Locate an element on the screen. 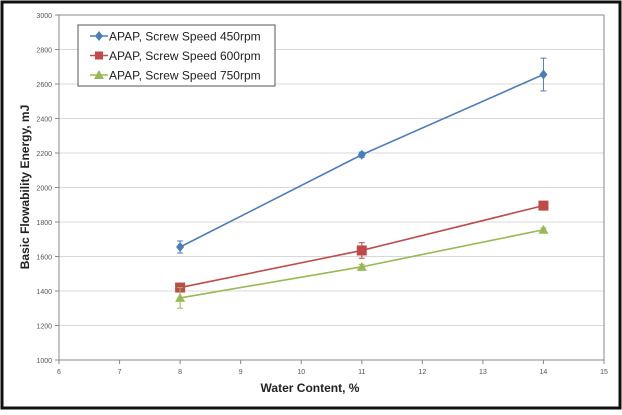 The width and height of the screenshot is (622, 415). x-tick-label: 8 is located at coordinates (180, 372).